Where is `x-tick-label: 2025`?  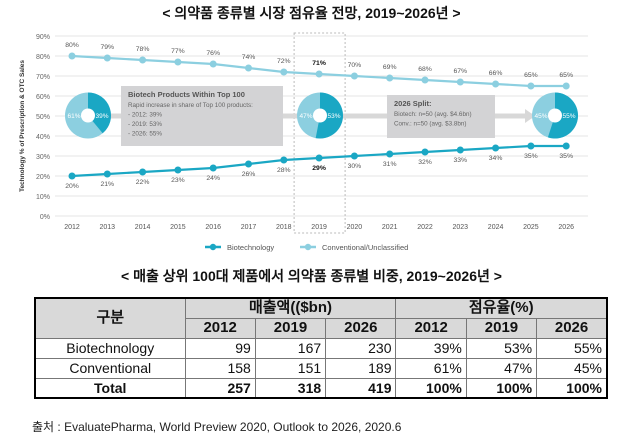
x-tick-label: 2025 is located at coordinates (531, 227).